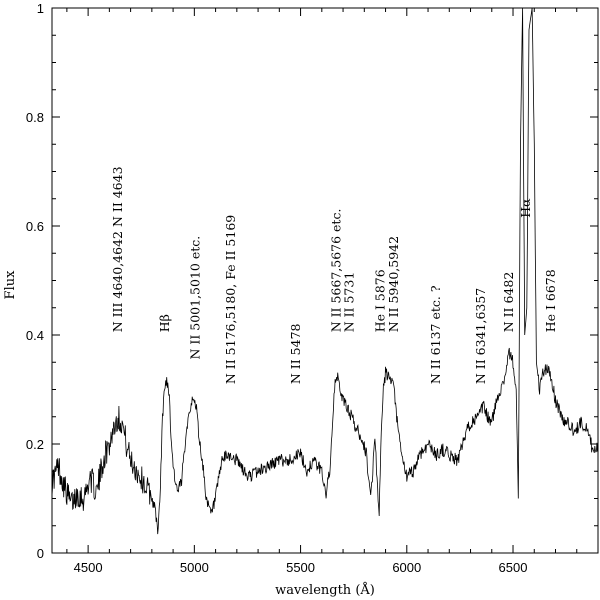  I want to click on x-tick-label: 4500, so click(88, 567).